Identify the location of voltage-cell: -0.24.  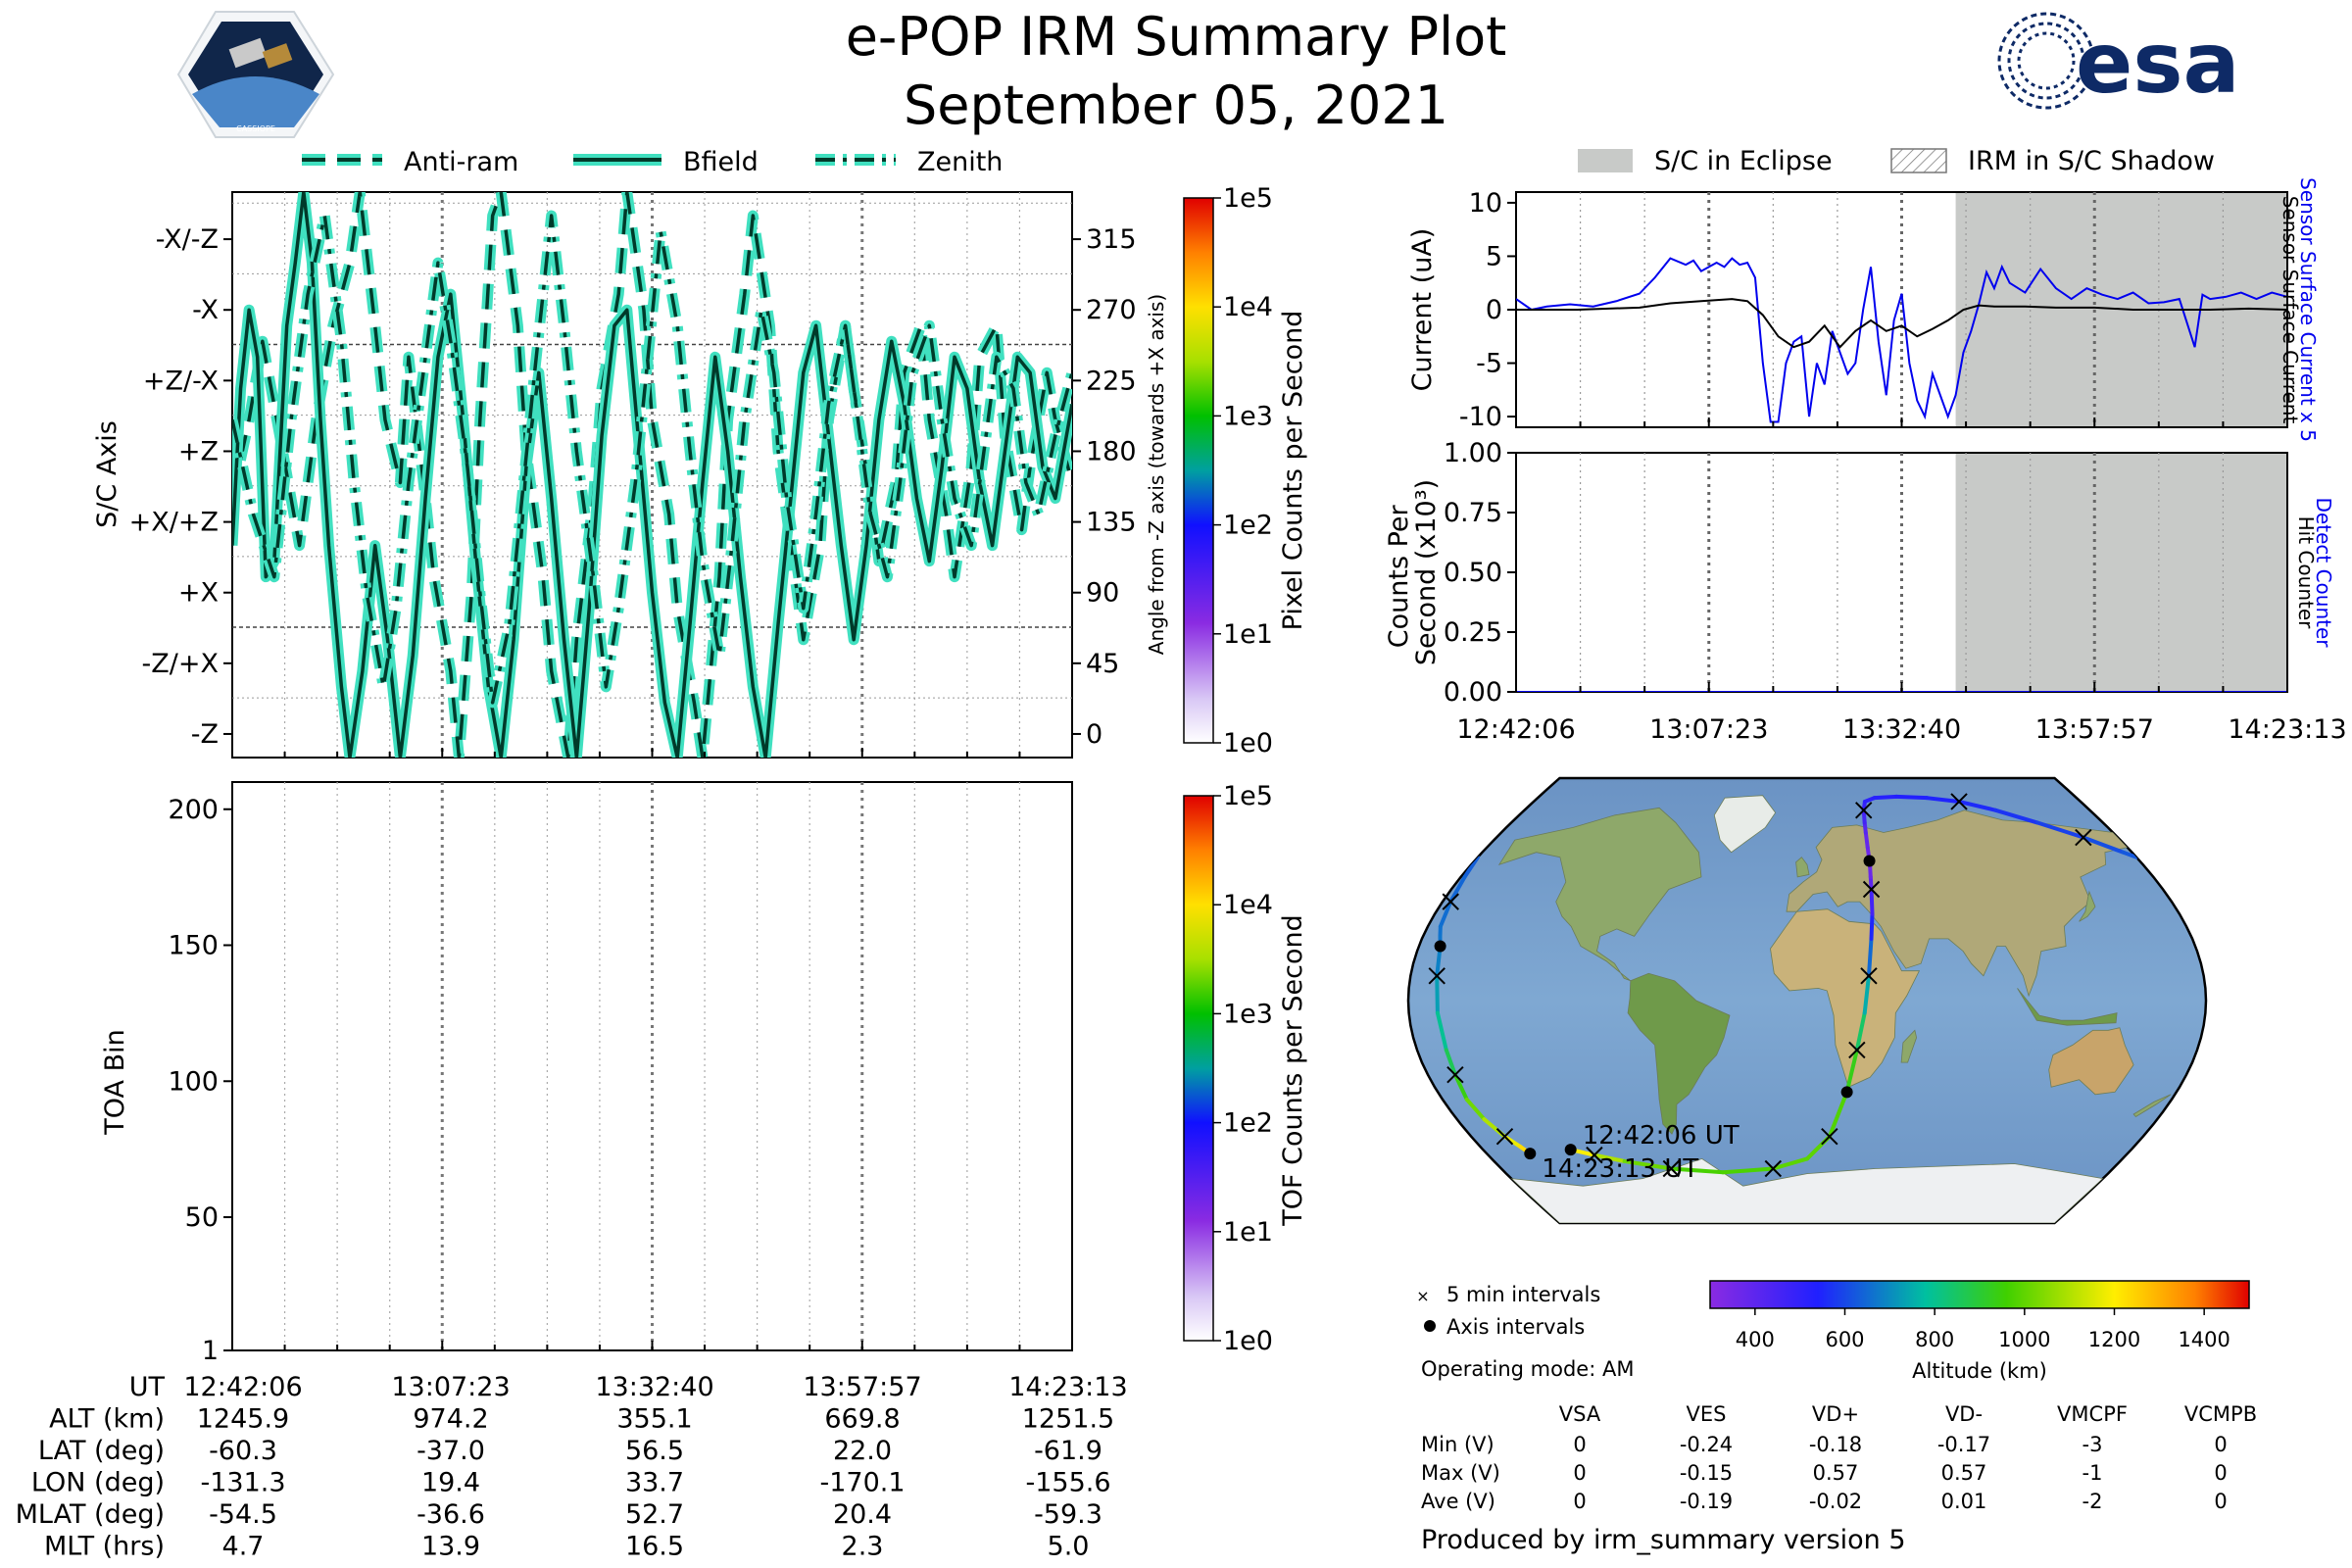
(1706, 1444).